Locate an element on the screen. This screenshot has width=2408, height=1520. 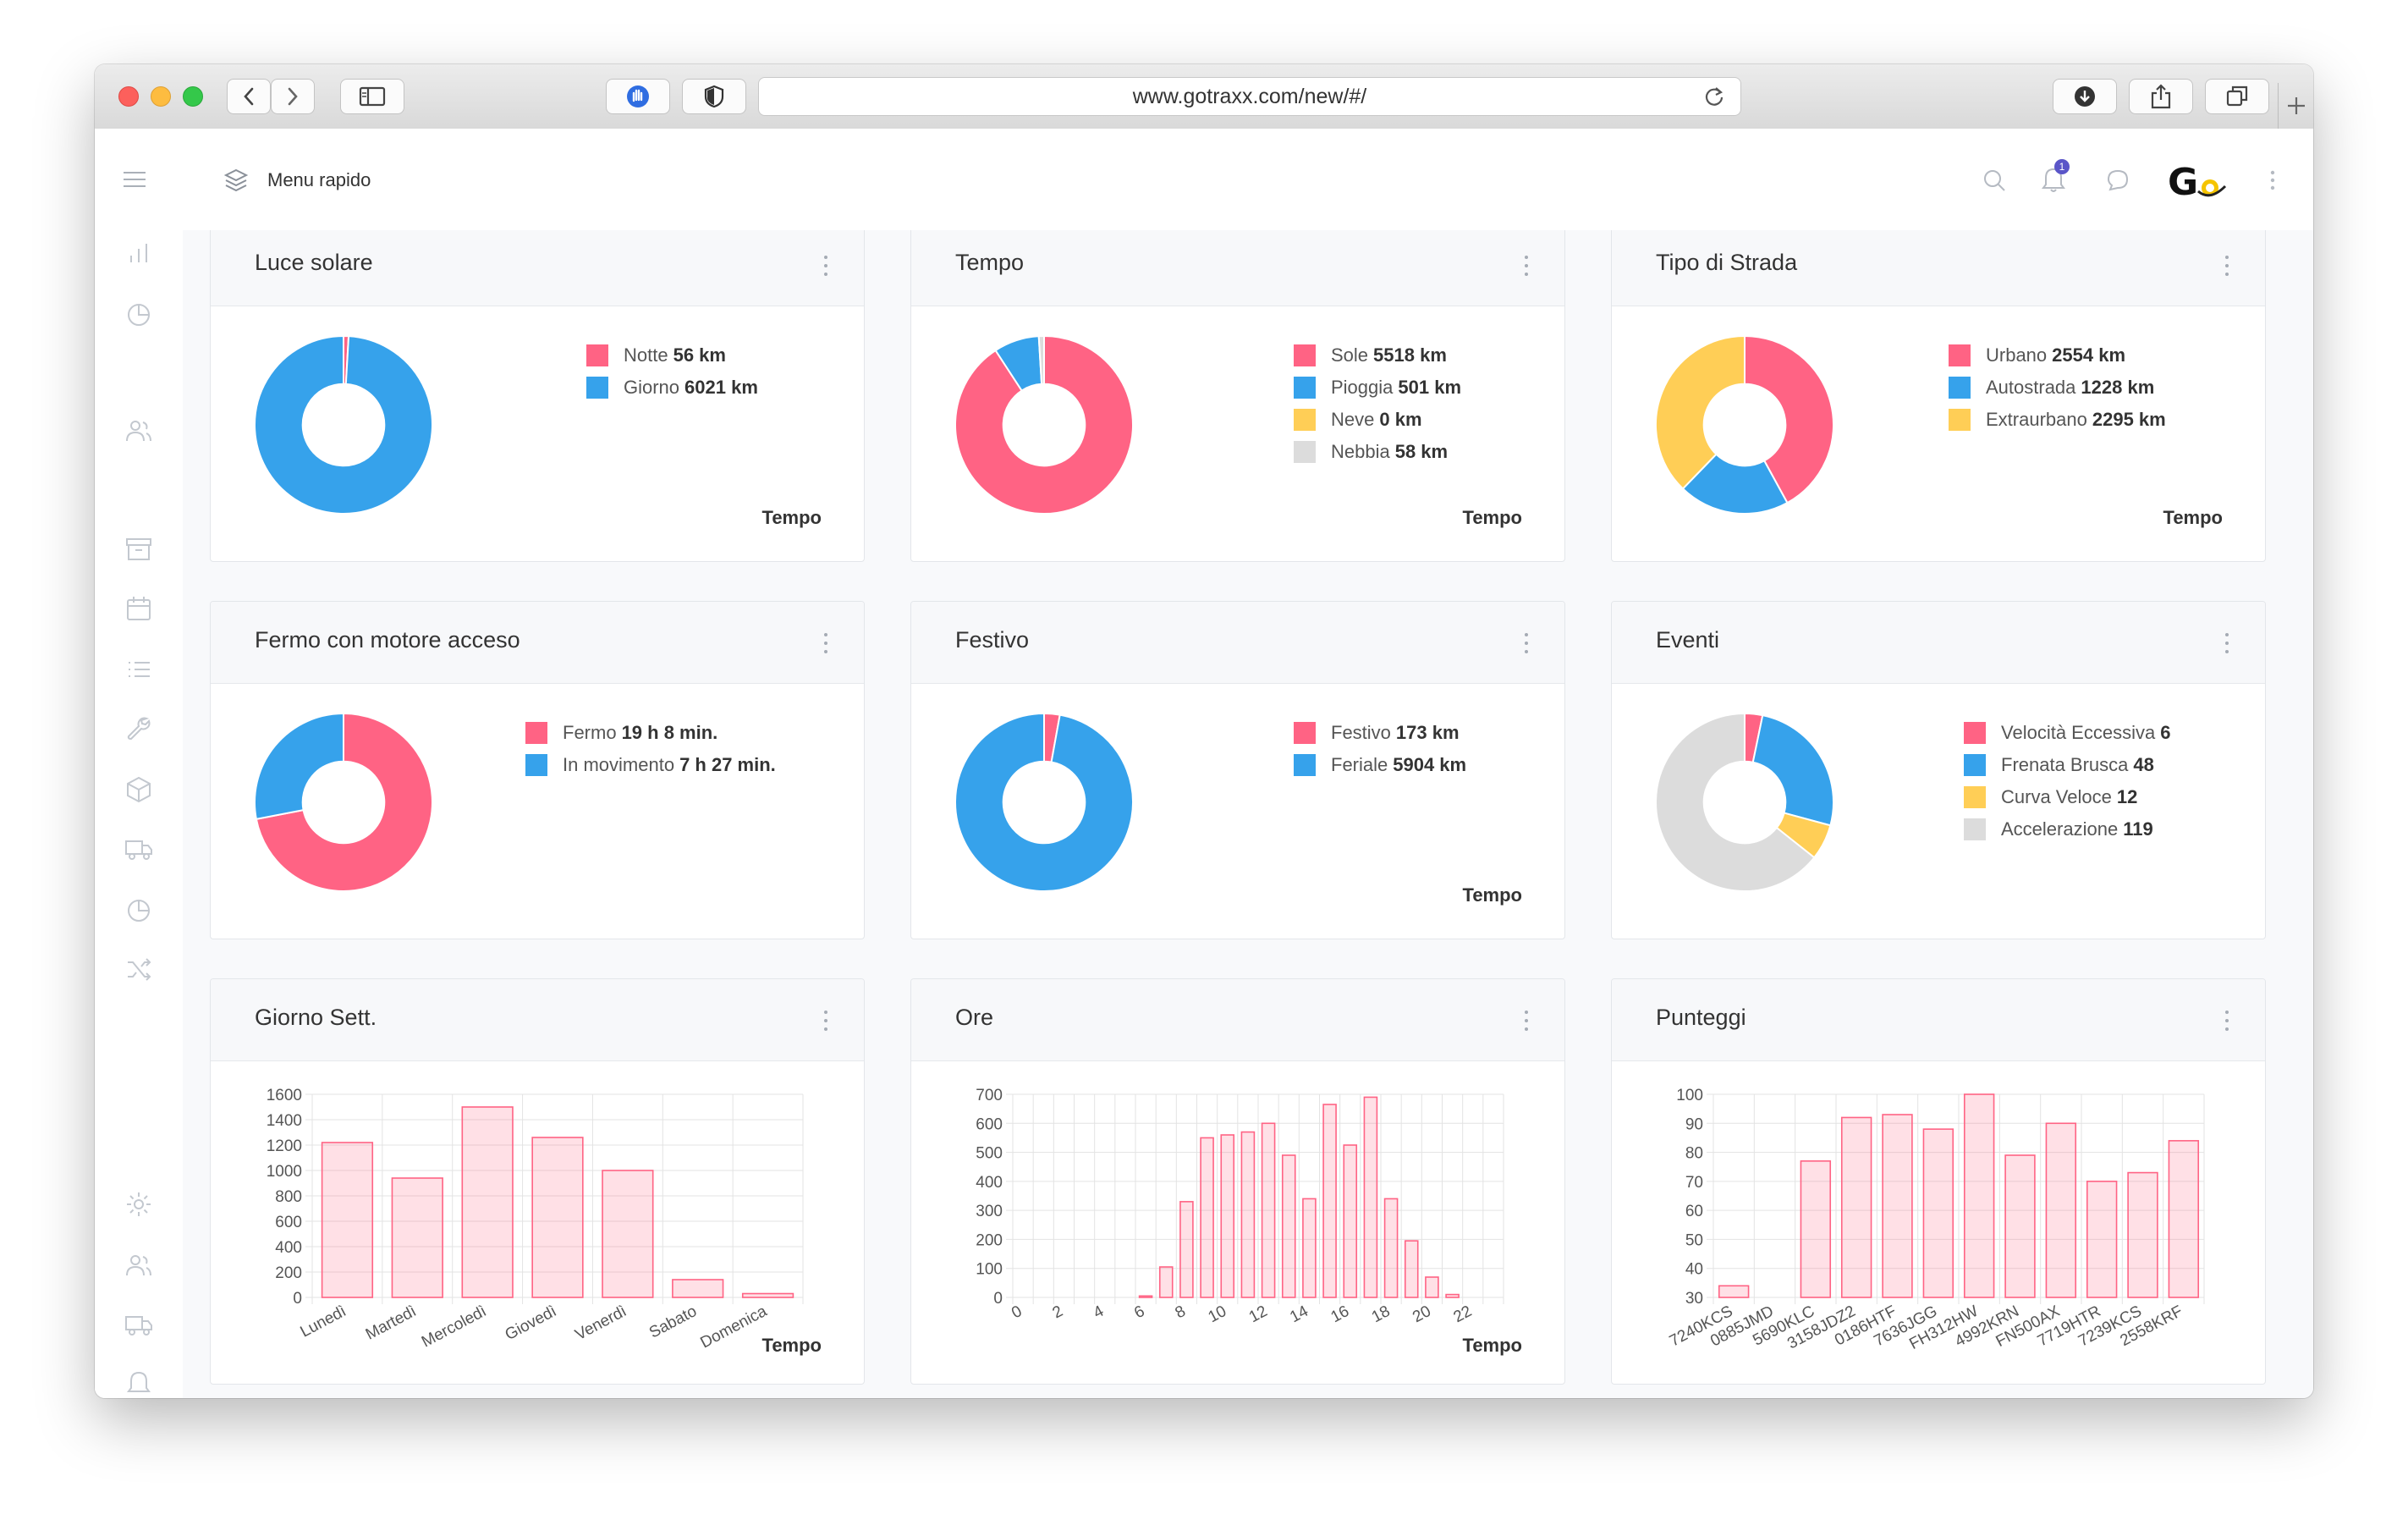
y-tick-label: 40 is located at coordinates (1694, 1270).